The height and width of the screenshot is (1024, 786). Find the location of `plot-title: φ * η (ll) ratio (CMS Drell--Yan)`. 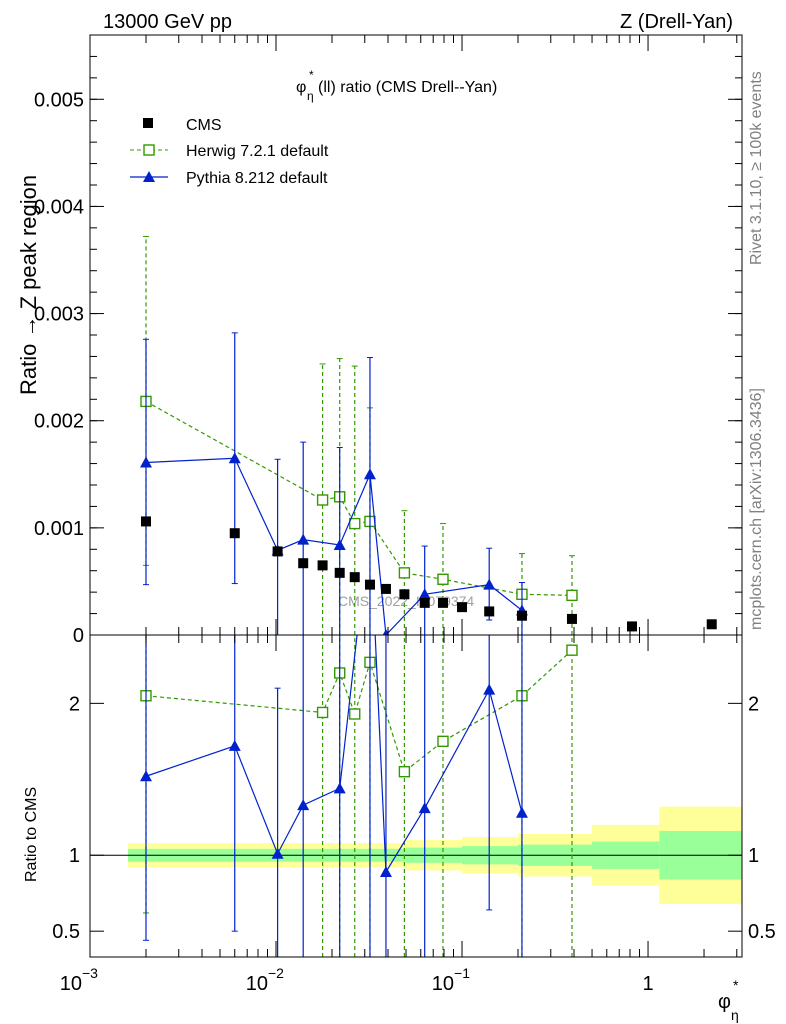

plot-title: φ * η (ll) ratio (CMS Drell--Yan) is located at coordinates (396, 85).